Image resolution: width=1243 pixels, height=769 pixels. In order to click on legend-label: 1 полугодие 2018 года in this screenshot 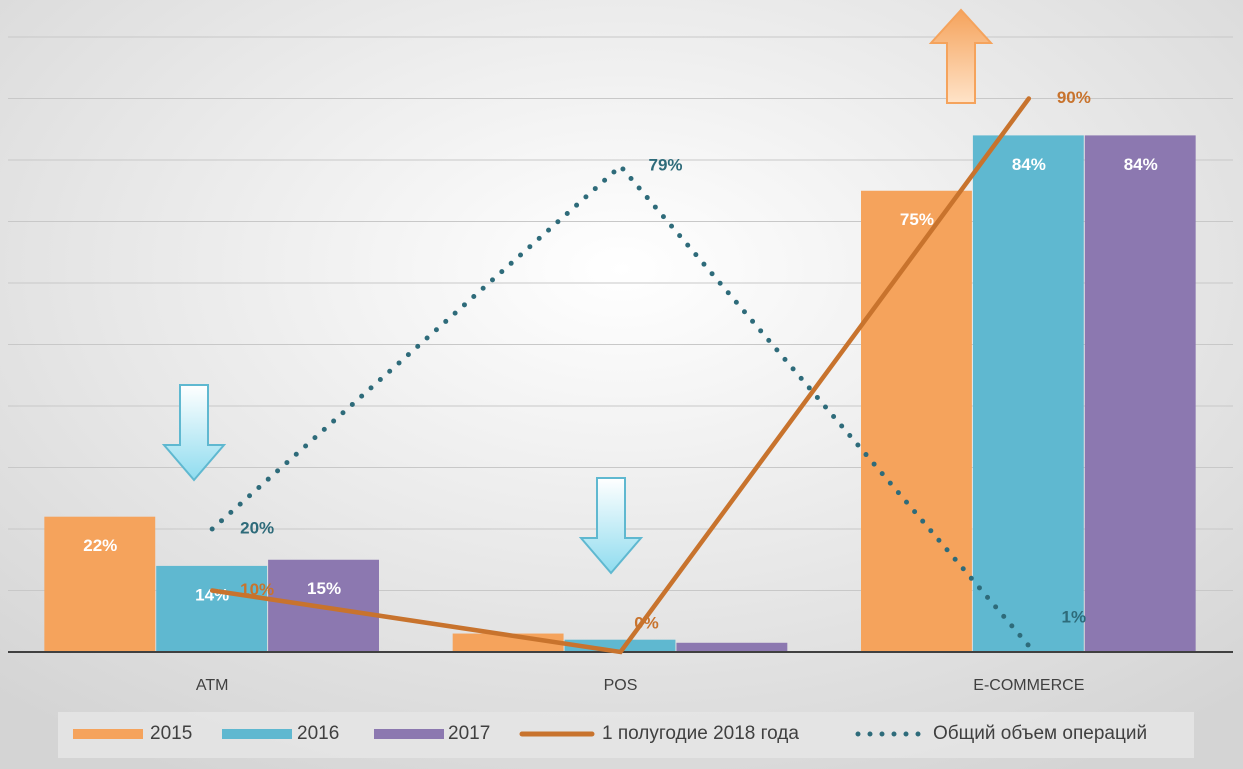, I will do `click(700, 733)`.